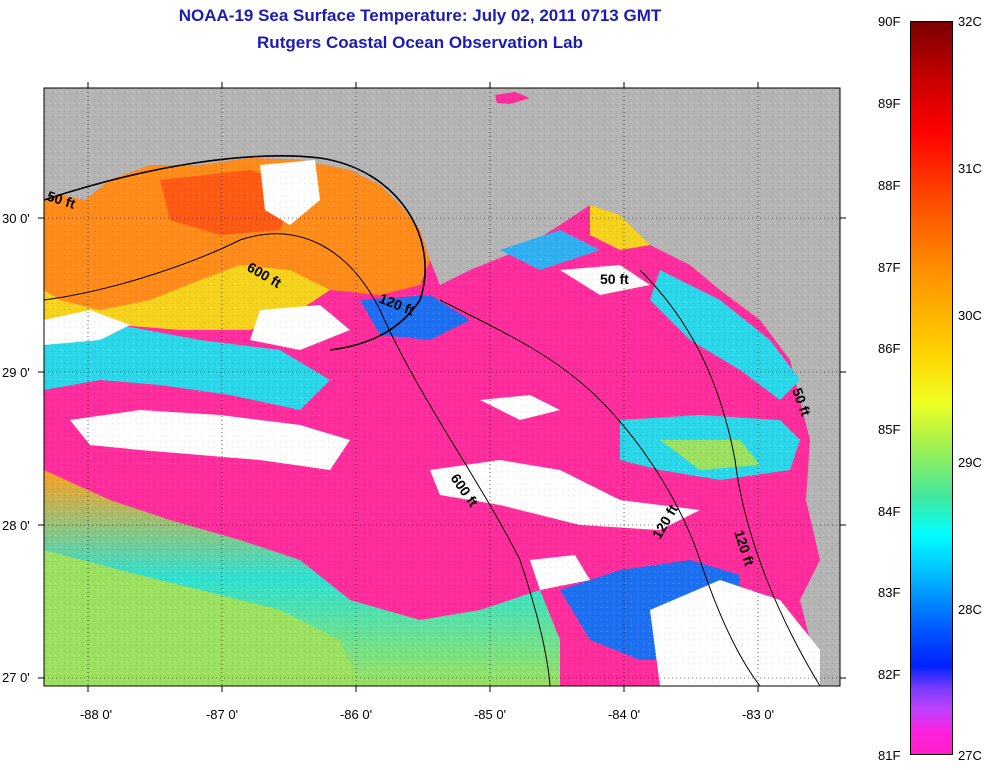 Image resolution: width=992 pixels, height=770 pixels. What do you see at coordinates (96, 714) in the screenshot?
I see `lon-tick: -88 0'` at bounding box center [96, 714].